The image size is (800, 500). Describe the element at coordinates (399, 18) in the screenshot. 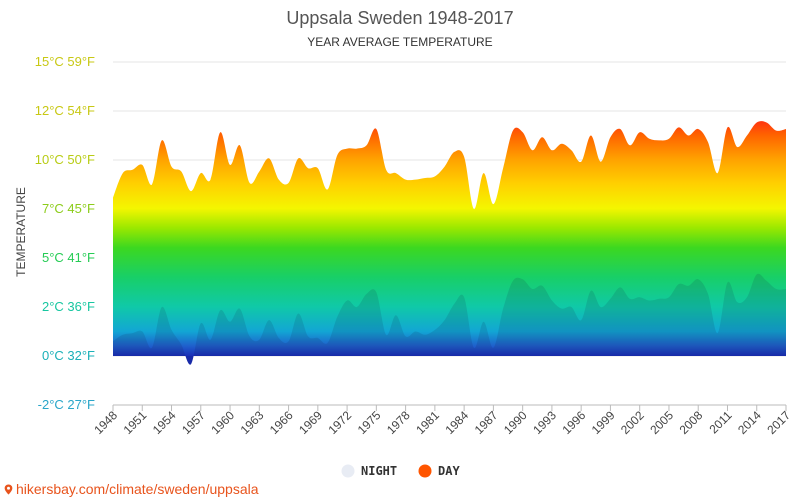

I see `chart-title: Uppsala Sweden 1948-2017` at that location.